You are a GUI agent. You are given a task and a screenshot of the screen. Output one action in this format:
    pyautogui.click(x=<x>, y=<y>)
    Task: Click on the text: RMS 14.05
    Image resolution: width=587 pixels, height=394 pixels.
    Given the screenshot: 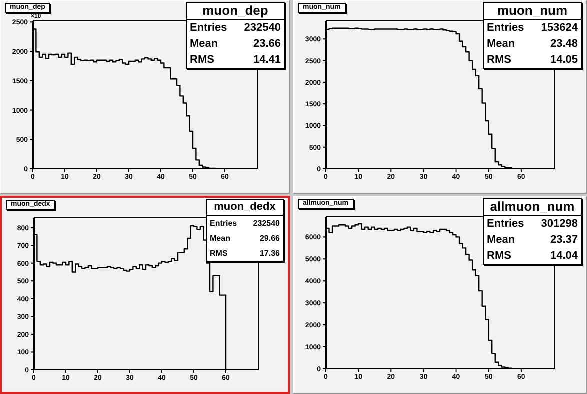 What is the action you would take?
    pyautogui.click(x=532, y=60)
    